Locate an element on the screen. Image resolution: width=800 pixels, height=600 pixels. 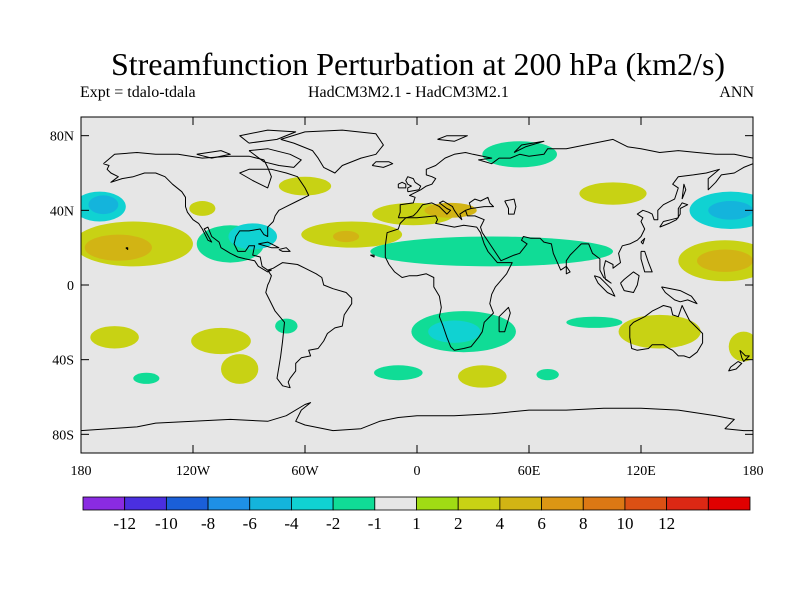
coastline-svalbard is located at coordinates (452, 138).